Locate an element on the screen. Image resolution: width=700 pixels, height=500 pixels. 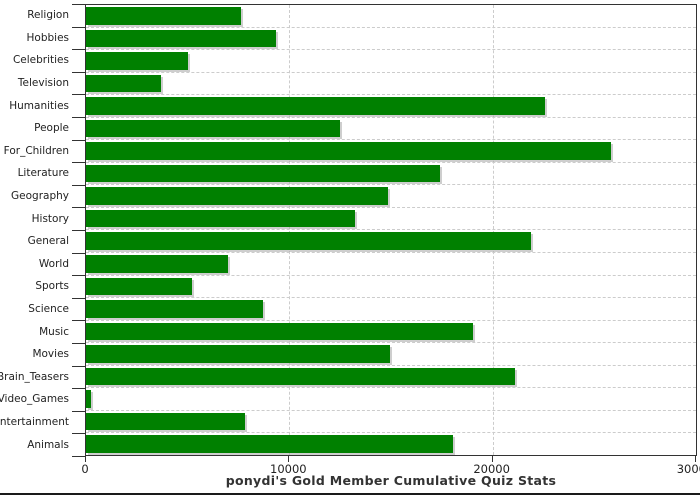
bar-history is located at coordinates (221, 218).